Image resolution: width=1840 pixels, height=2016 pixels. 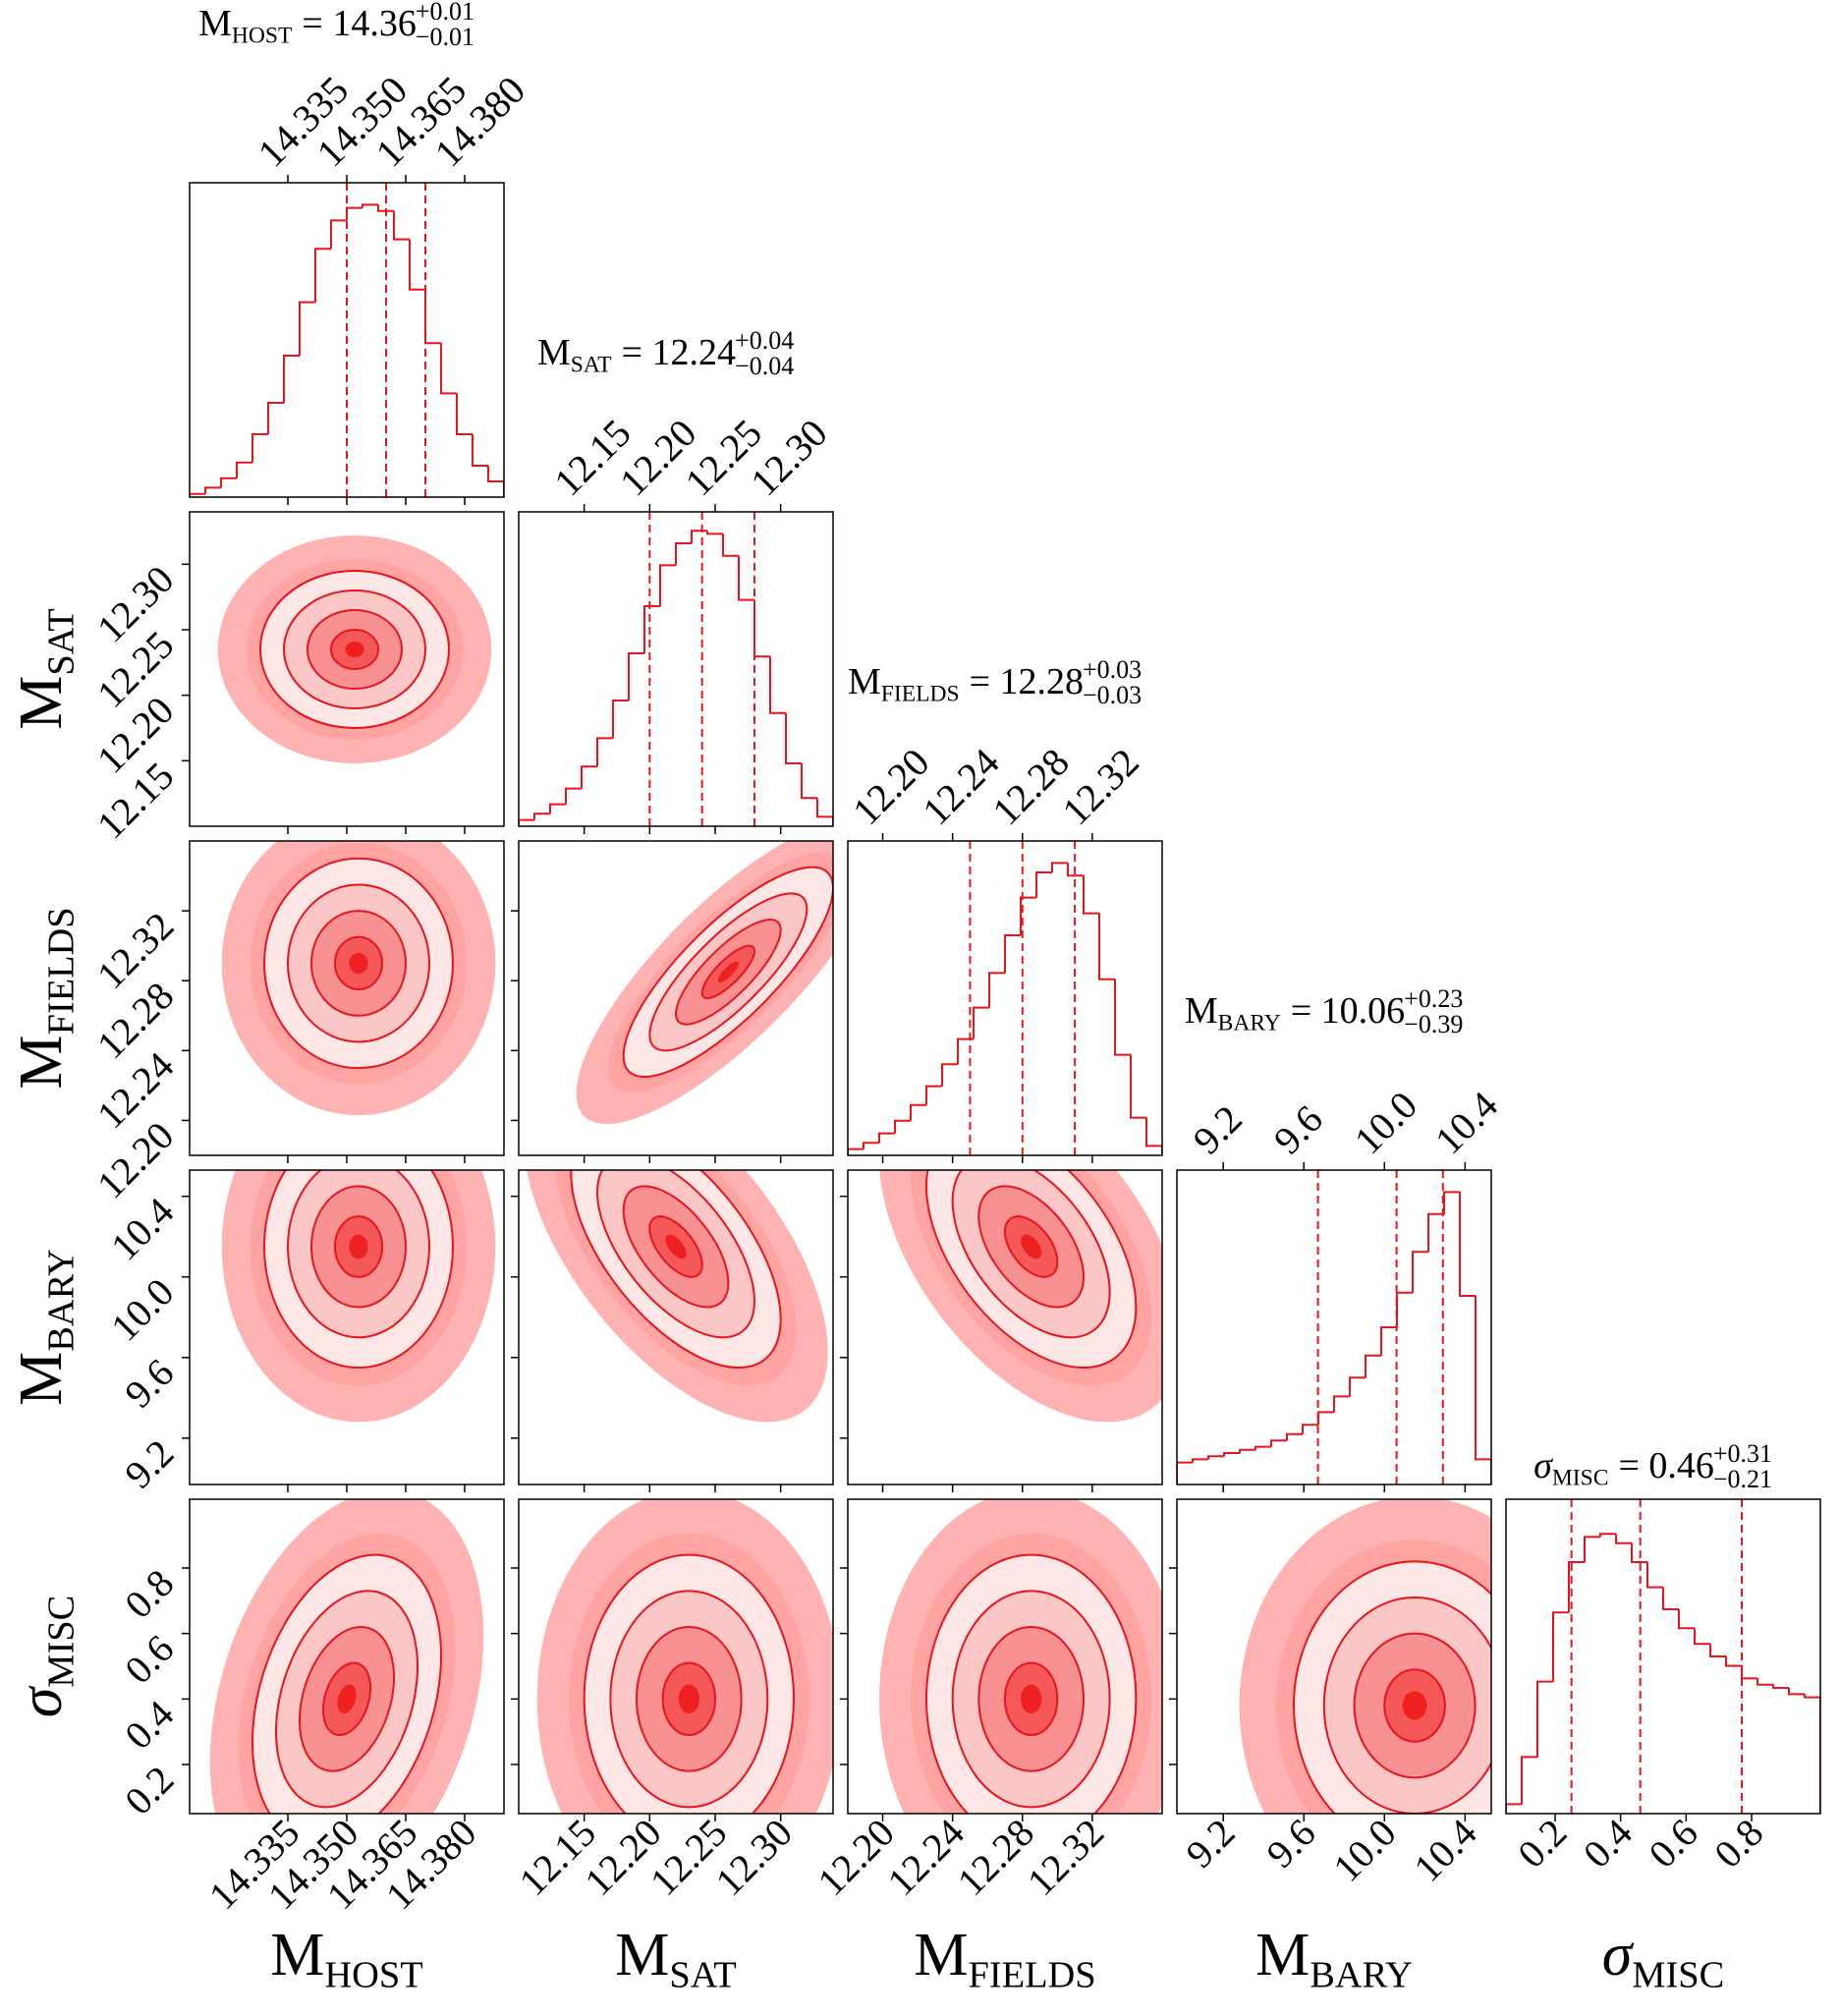 I want to click on title-plus: +0.03, so click(x=1112, y=669).